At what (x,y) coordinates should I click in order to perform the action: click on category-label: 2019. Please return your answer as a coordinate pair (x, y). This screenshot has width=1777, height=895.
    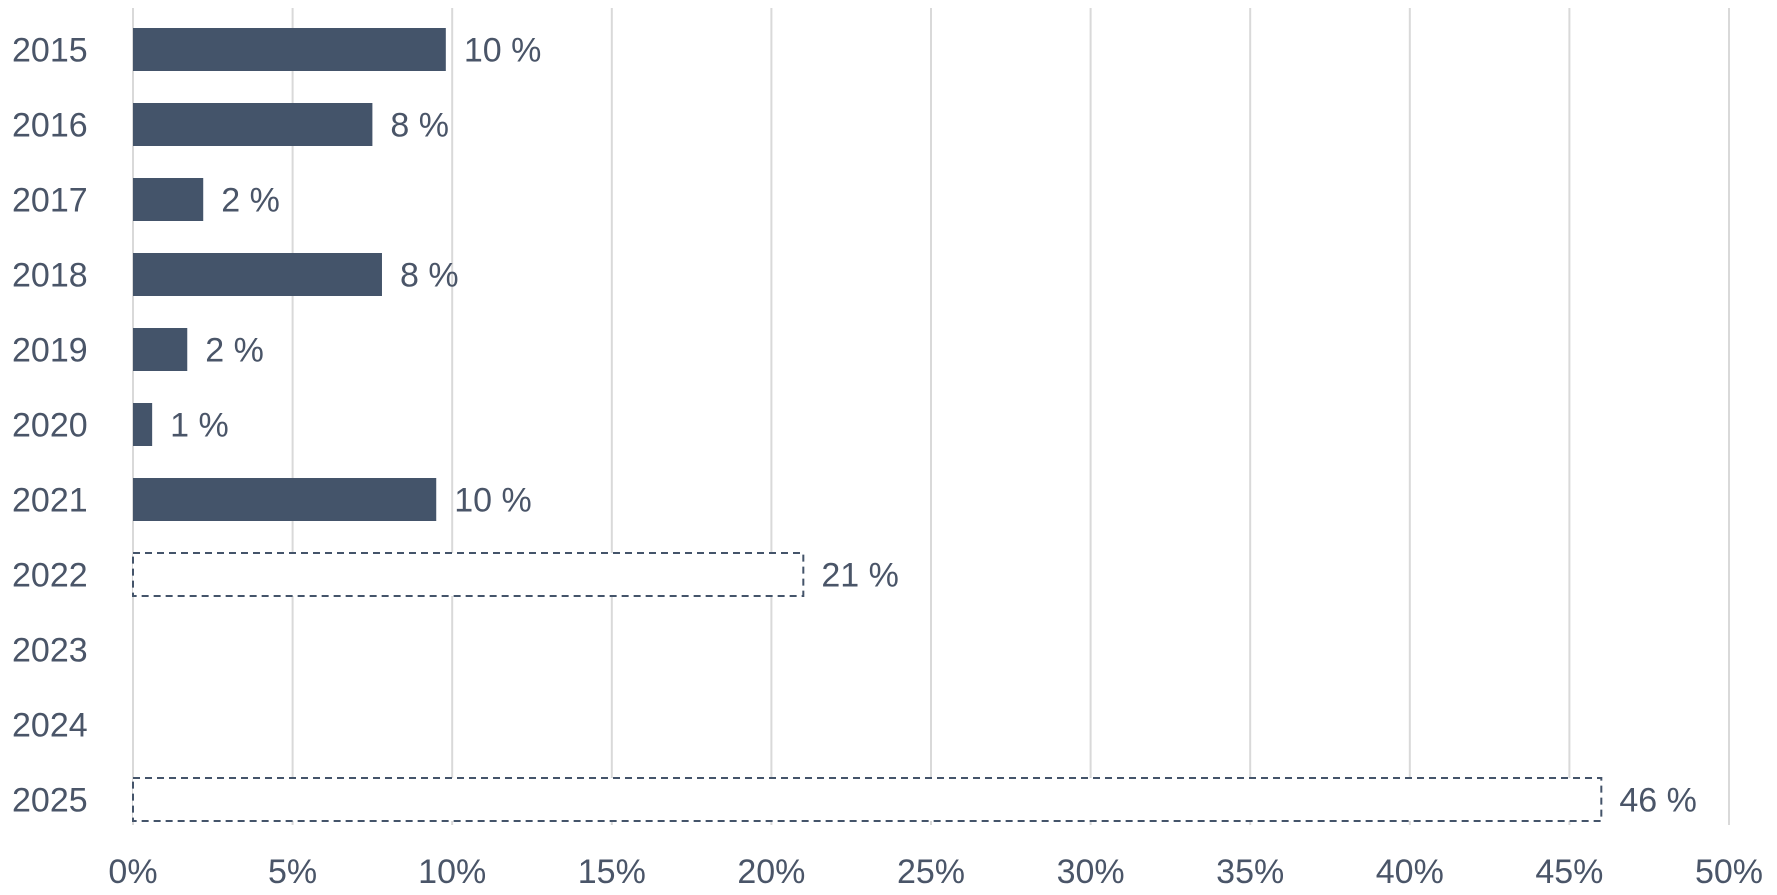
    Looking at the image, I should click on (50, 351).